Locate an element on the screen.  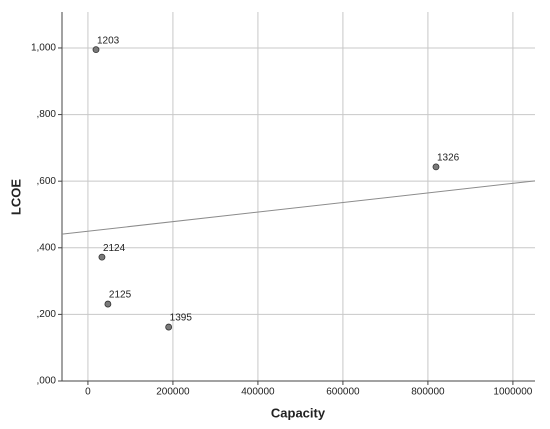
x-tick-label: 400000 is located at coordinates (258, 392).